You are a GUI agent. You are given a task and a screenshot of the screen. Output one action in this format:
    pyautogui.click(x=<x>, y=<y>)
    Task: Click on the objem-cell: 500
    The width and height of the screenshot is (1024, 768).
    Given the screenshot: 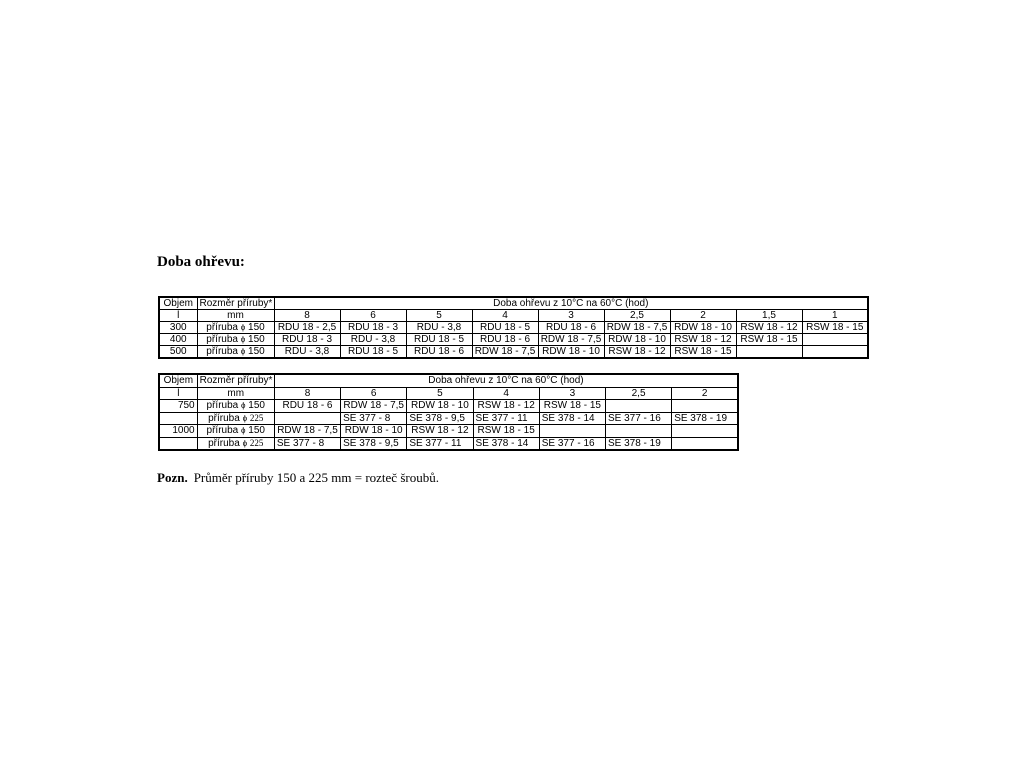 What is the action you would take?
    pyautogui.click(x=178, y=352)
    